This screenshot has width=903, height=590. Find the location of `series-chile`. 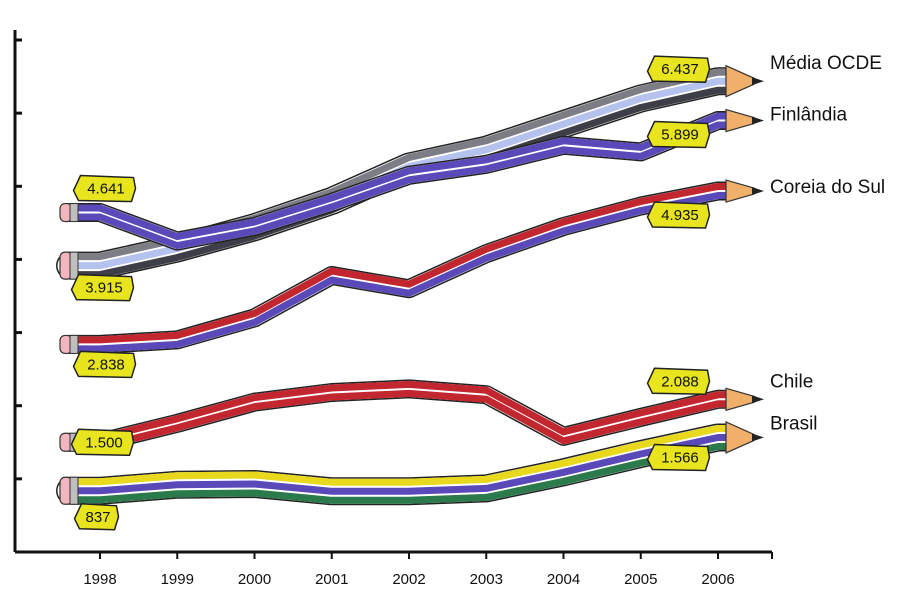

series-chile is located at coordinates (411, 415).